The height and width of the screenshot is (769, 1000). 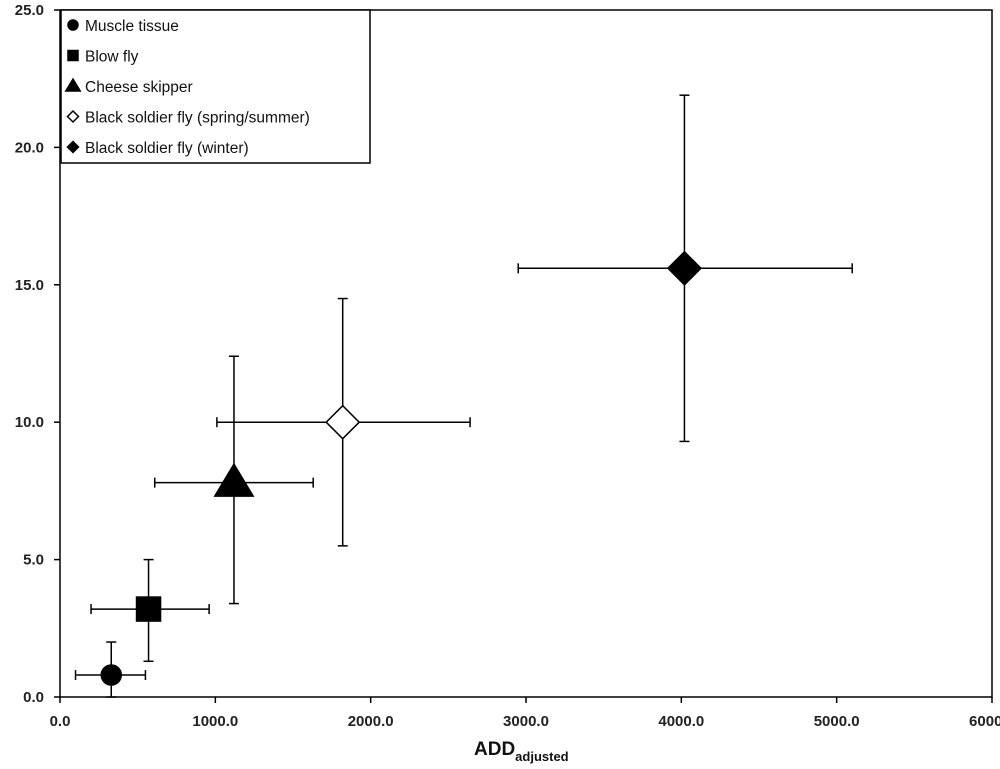 I want to click on x-axis: 0.0 1000.0 2000.0 3000.0 4000.0 5000.0 6000.0, so click(x=525, y=713).